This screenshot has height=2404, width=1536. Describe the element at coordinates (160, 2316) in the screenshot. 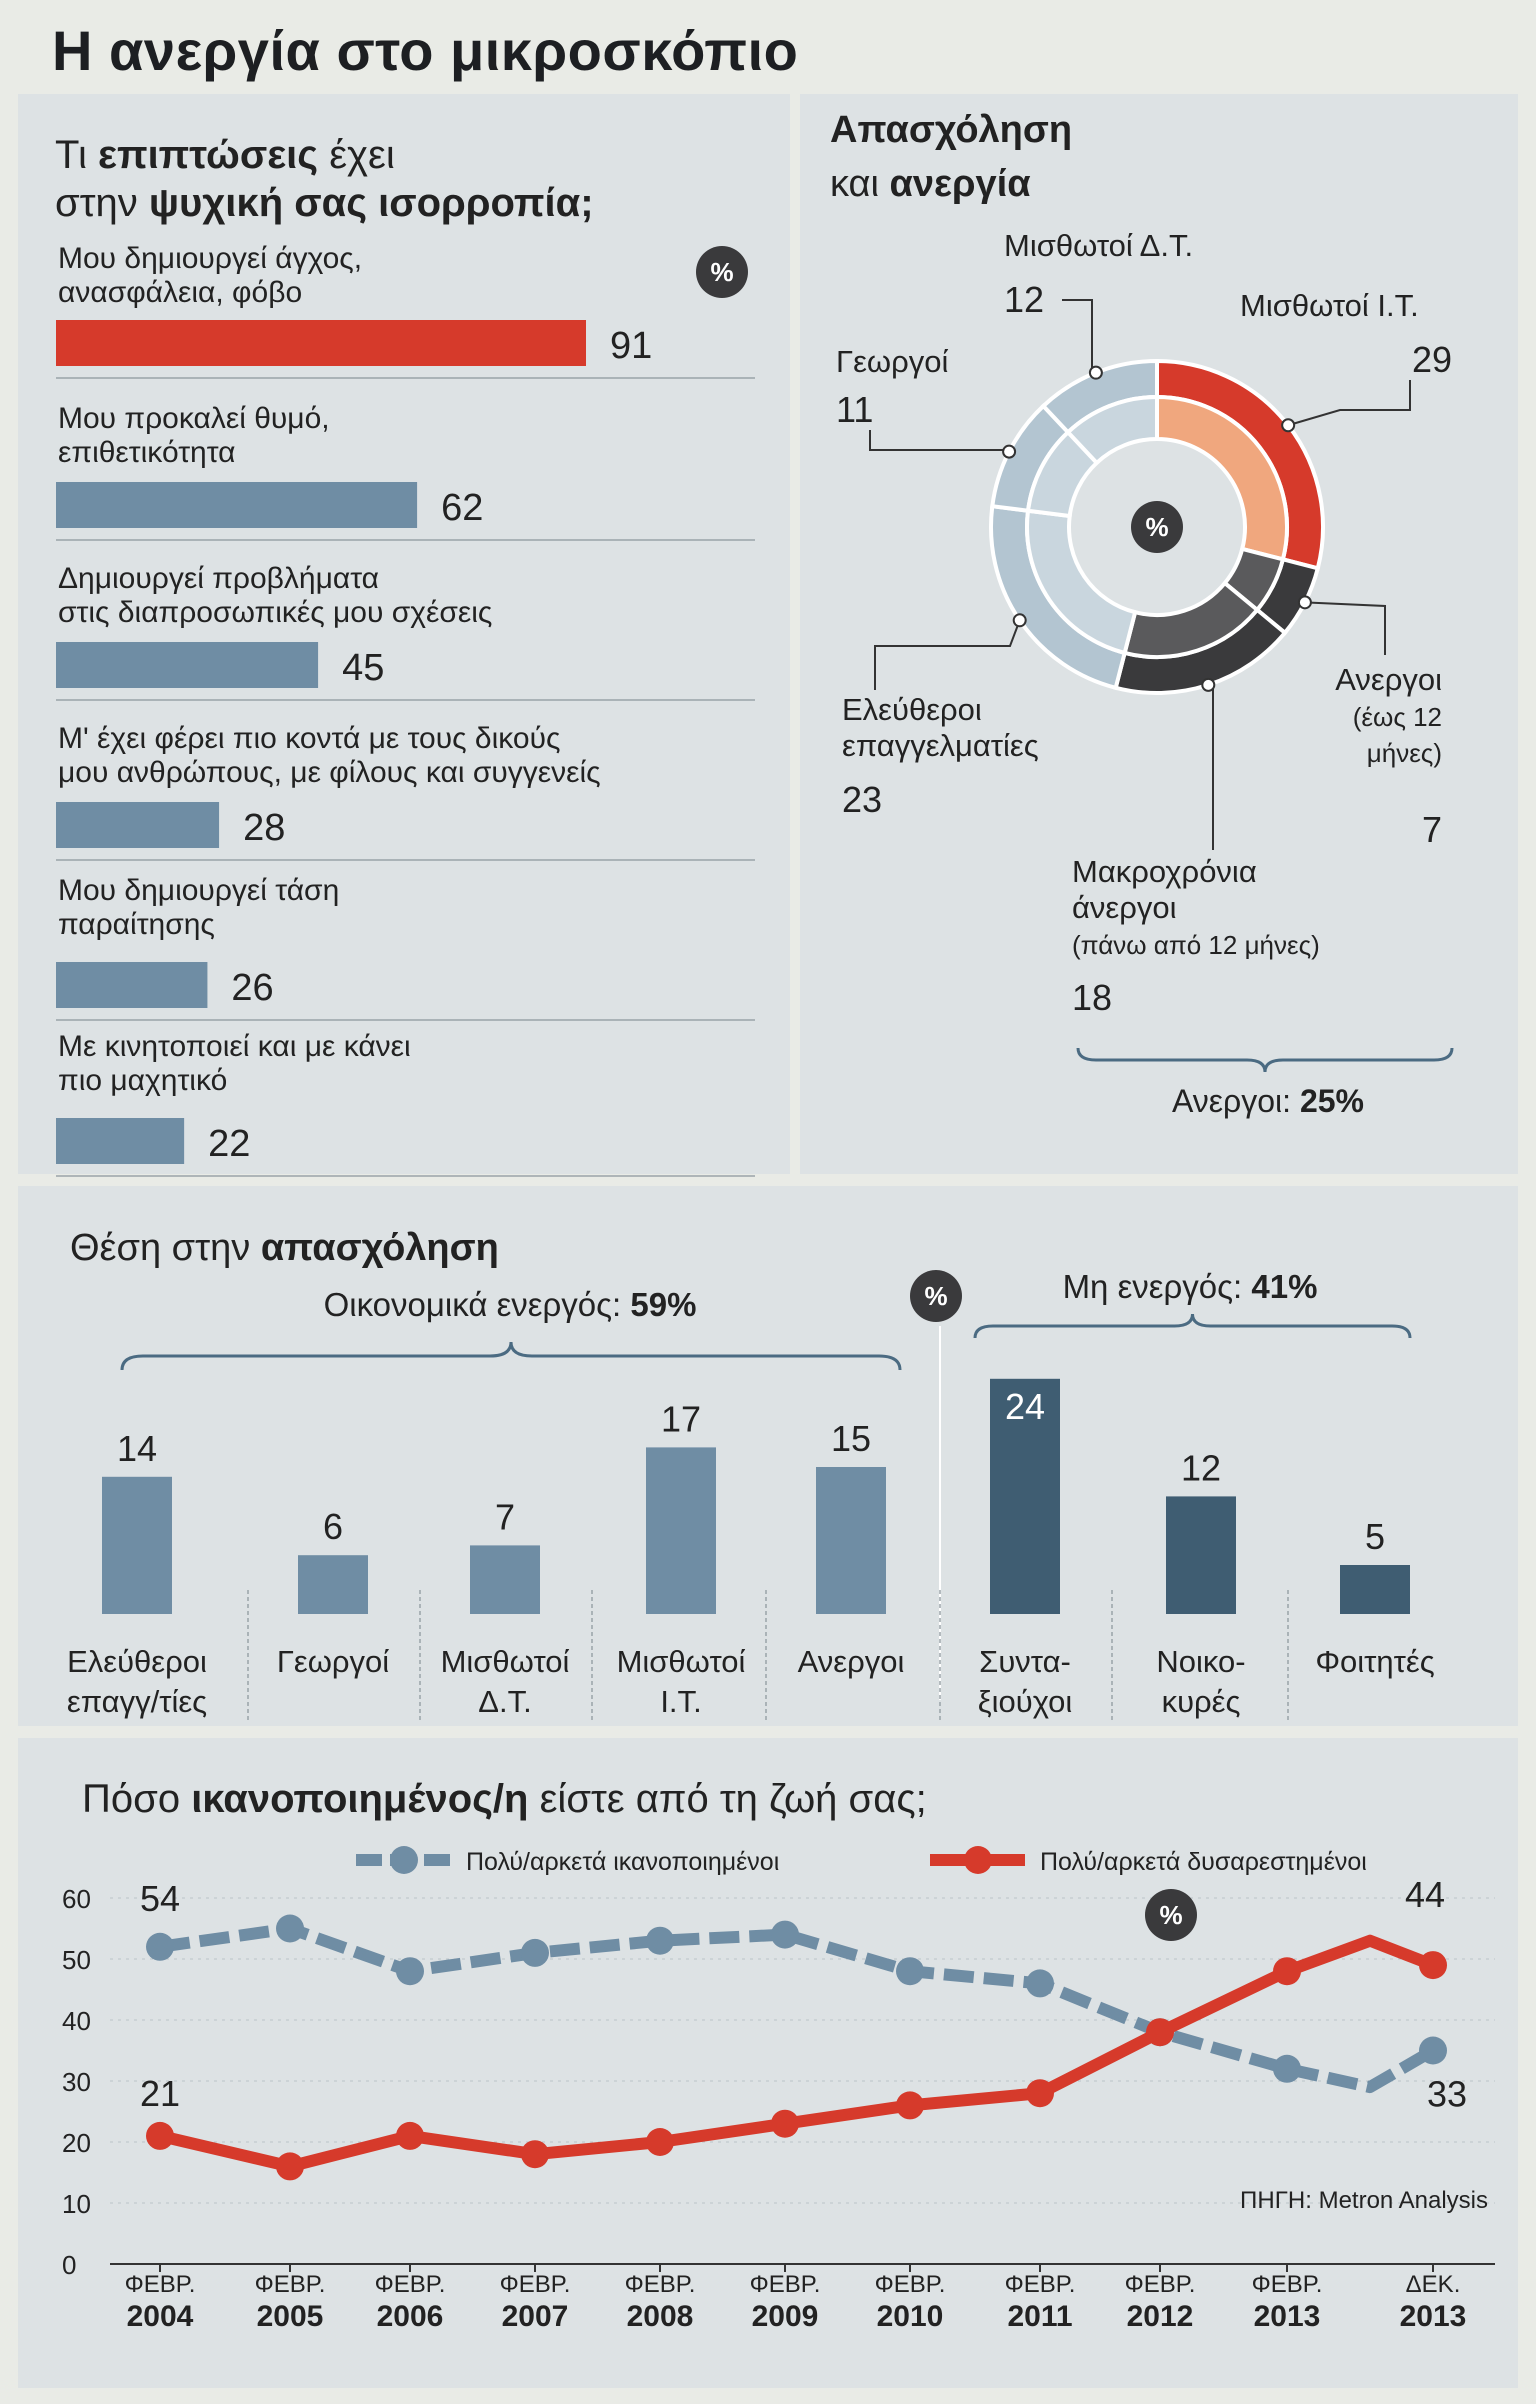

I see `x-tick-year-0: 2004` at that location.